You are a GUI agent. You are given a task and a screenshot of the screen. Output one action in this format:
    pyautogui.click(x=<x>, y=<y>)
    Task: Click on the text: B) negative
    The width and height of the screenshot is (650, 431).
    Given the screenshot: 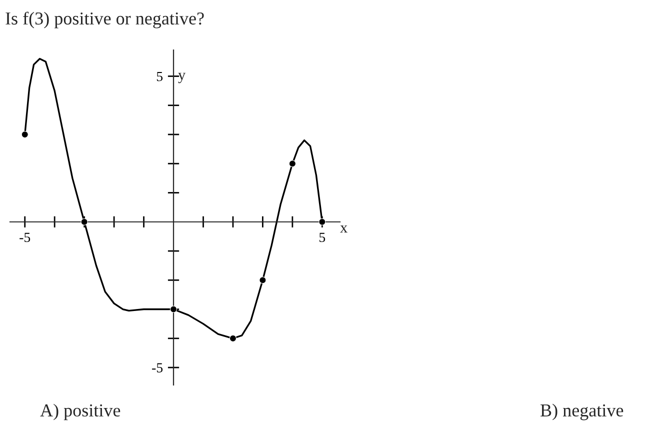 What is the action you would take?
    pyautogui.click(x=582, y=412)
    